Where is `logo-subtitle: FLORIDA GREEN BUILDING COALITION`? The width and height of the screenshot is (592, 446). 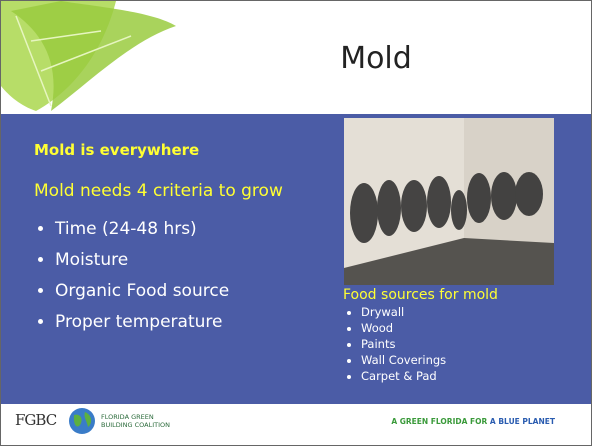 logo-subtitle: FLORIDA GREEN BUILDING COALITION is located at coordinates (135, 421).